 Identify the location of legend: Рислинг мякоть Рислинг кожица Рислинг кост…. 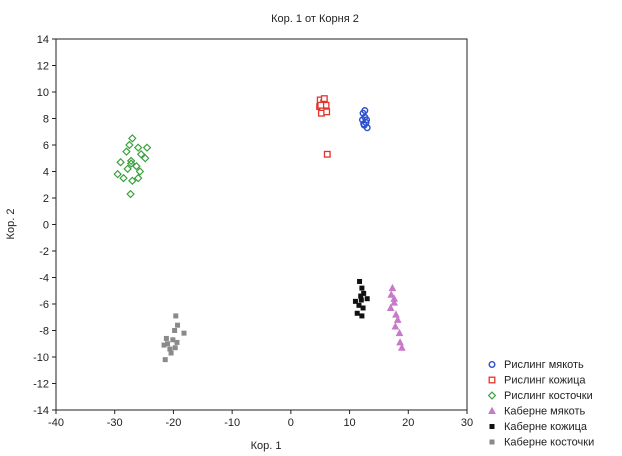
(540, 404).